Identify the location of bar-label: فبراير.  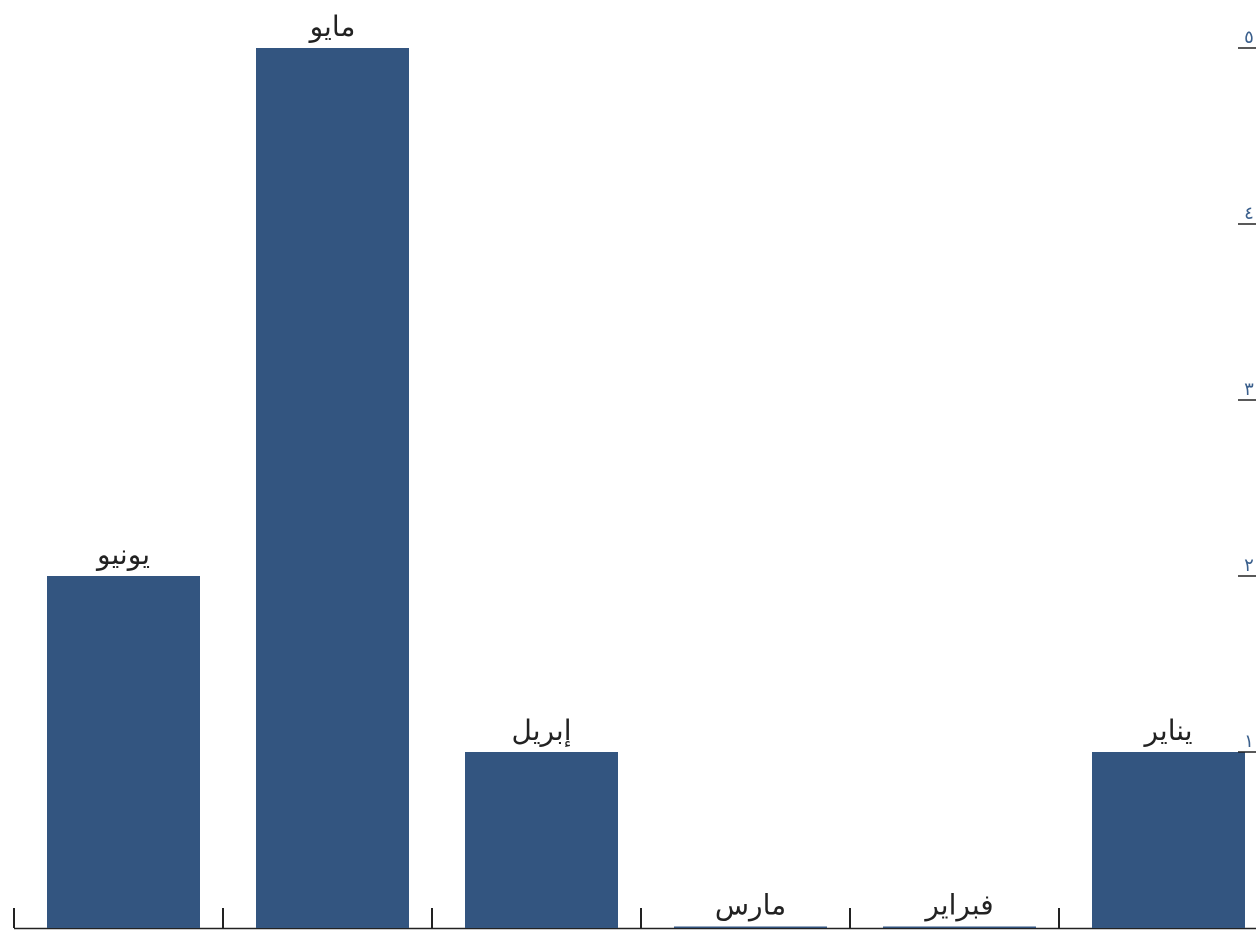
(958, 905).